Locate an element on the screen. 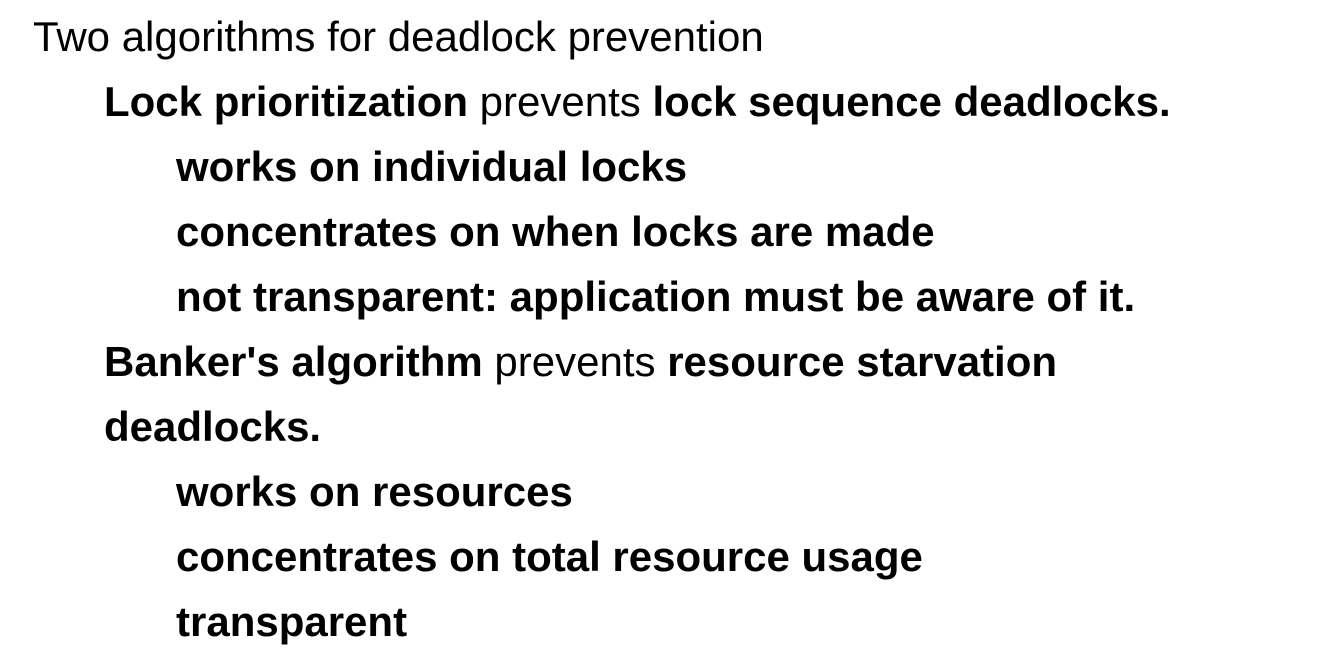 The width and height of the screenshot is (1326, 672). bankers-point-2: concentrates on total resource usage is located at coordinates (549, 556).